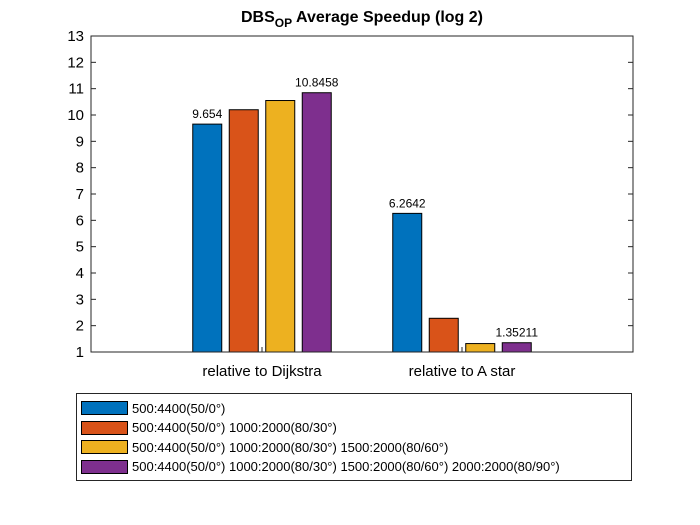 This screenshot has height=525, width=700. What do you see at coordinates (280, 226) in the screenshot?
I see `bar-series-3-dijkstra` at bounding box center [280, 226].